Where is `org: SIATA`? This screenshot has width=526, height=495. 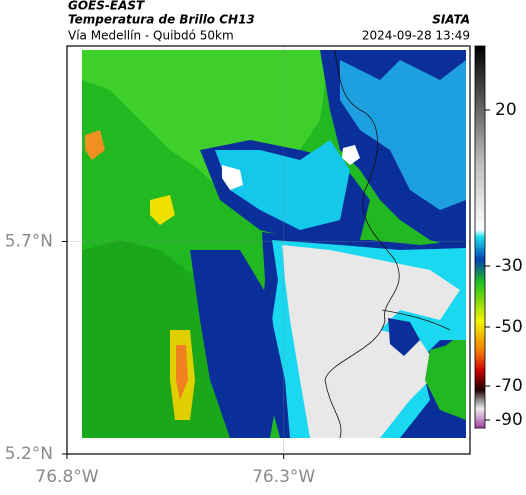 org: SIATA is located at coordinates (451, 20).